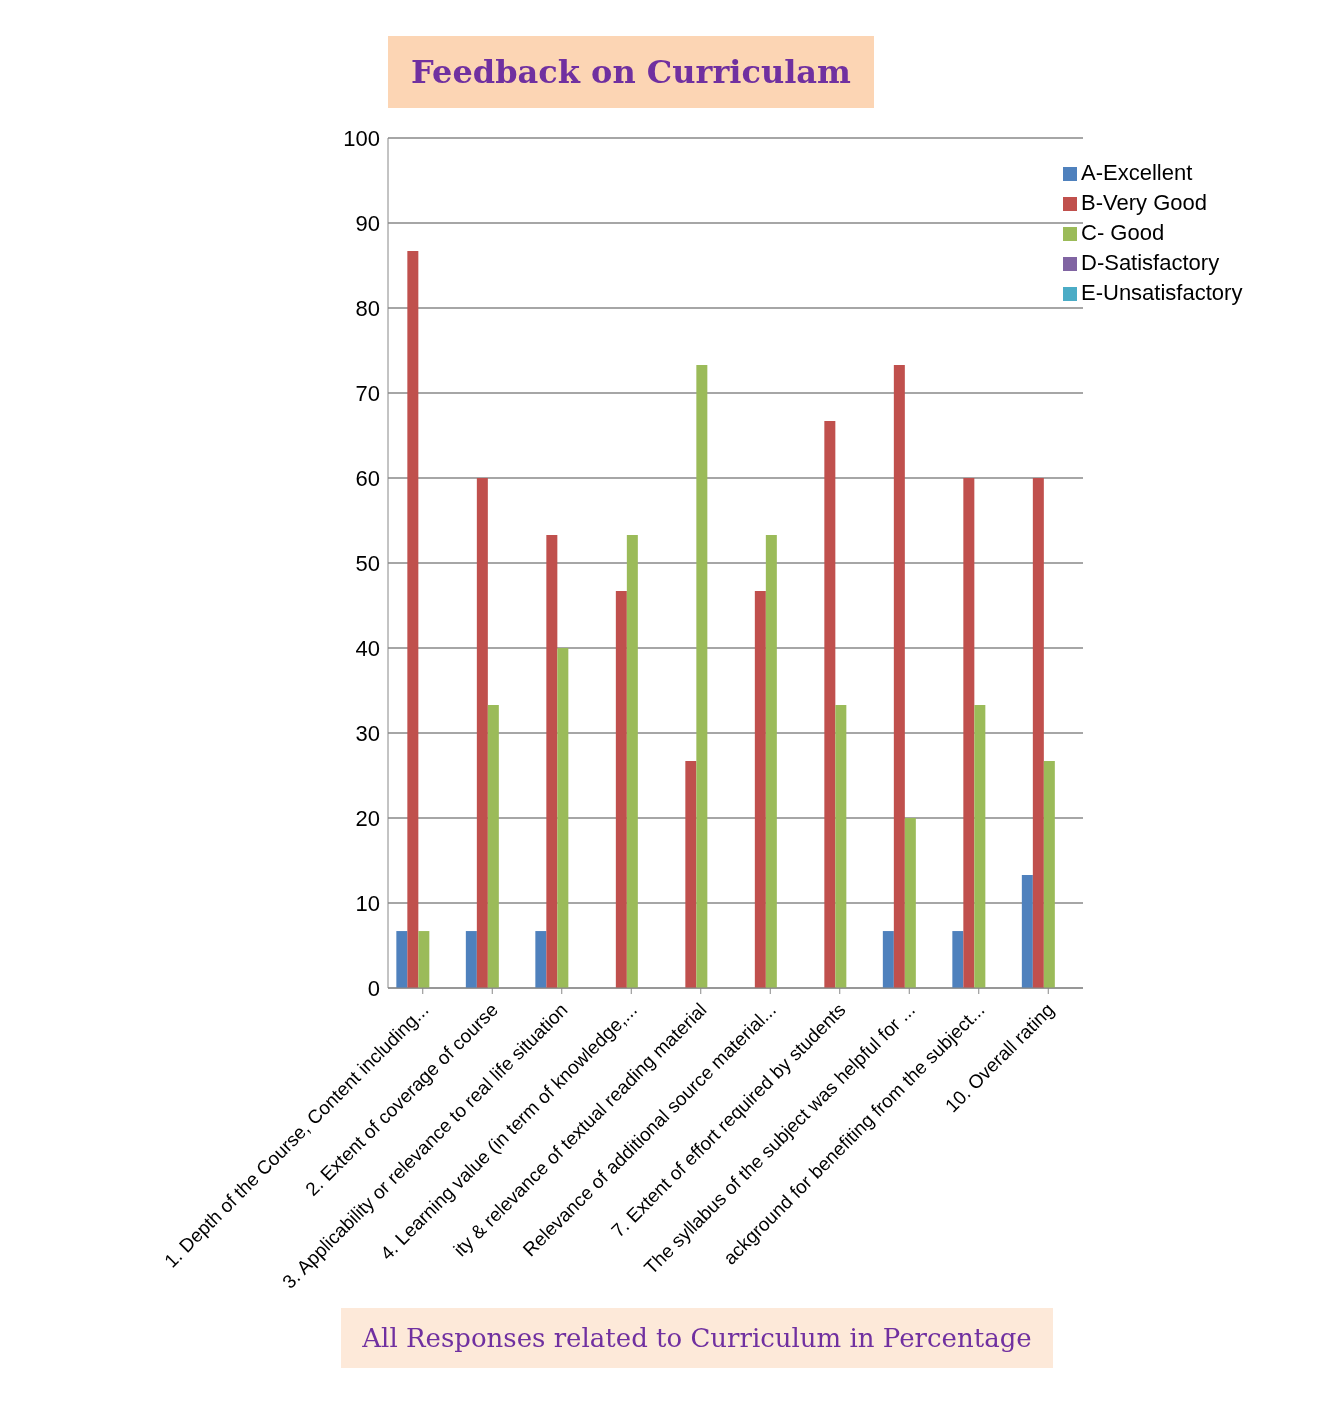  Describe the element at coordinates (367, 563) in the screenshot. I see `y-tick-label: 50` at that location.